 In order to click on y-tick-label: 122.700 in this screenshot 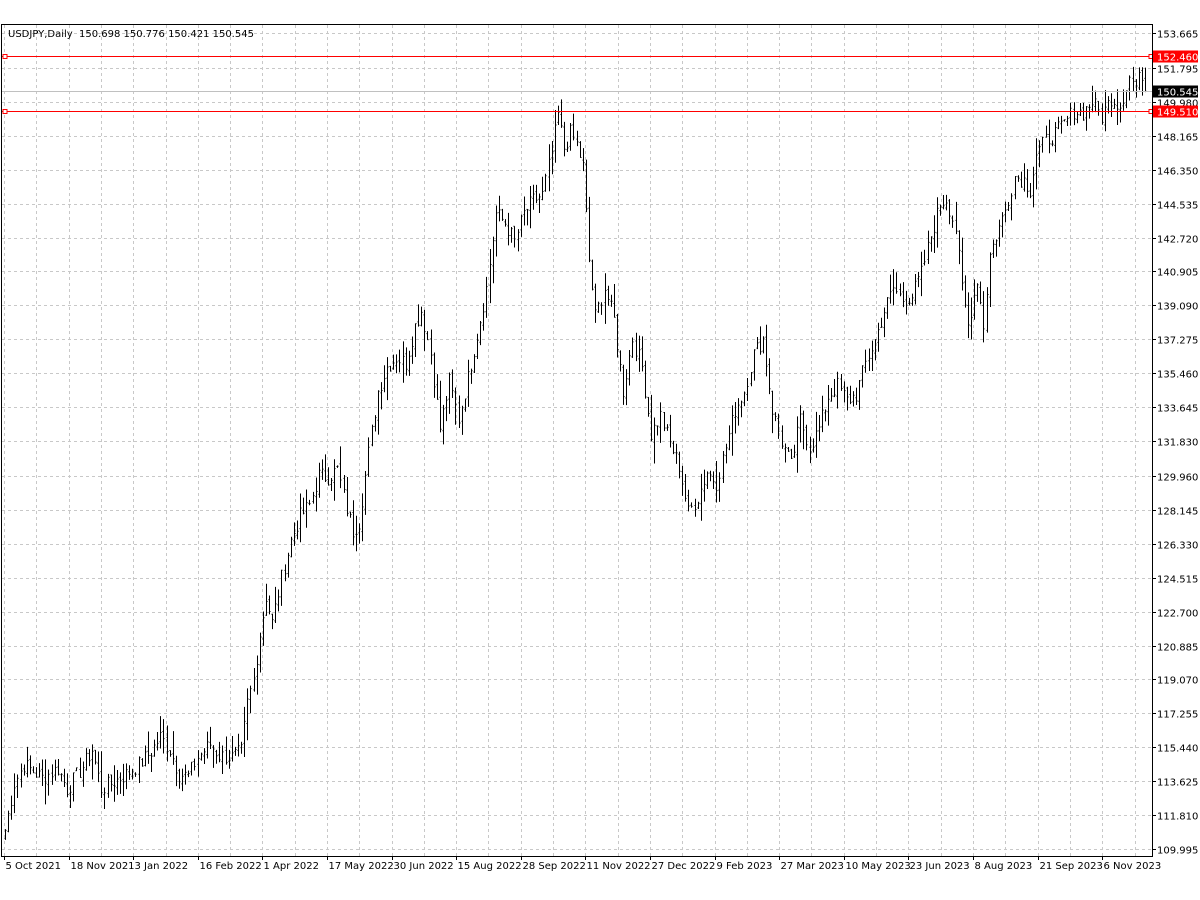, I will do `click(1177, 614)`.